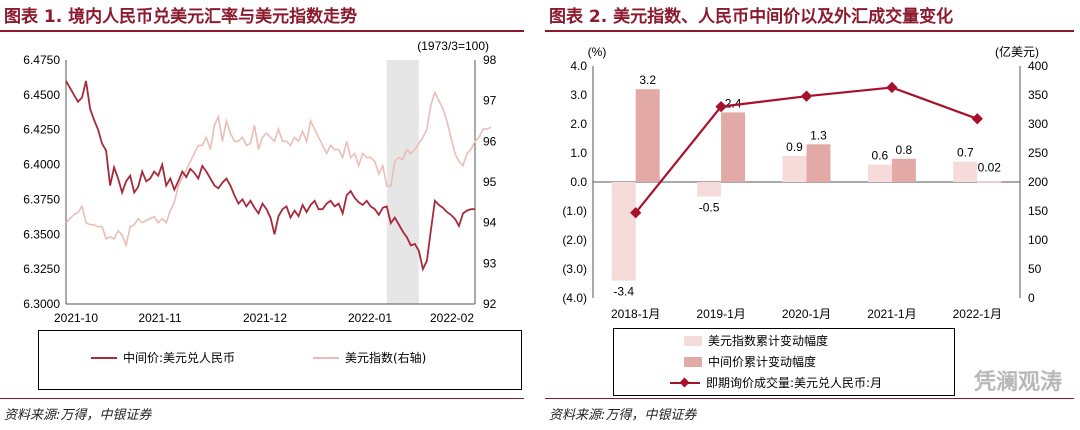  What do you see at coordinates (1017, 51) in the screenshot?
I see `y-right-unit: (亿美元)` at bounding box center [1017, 51].